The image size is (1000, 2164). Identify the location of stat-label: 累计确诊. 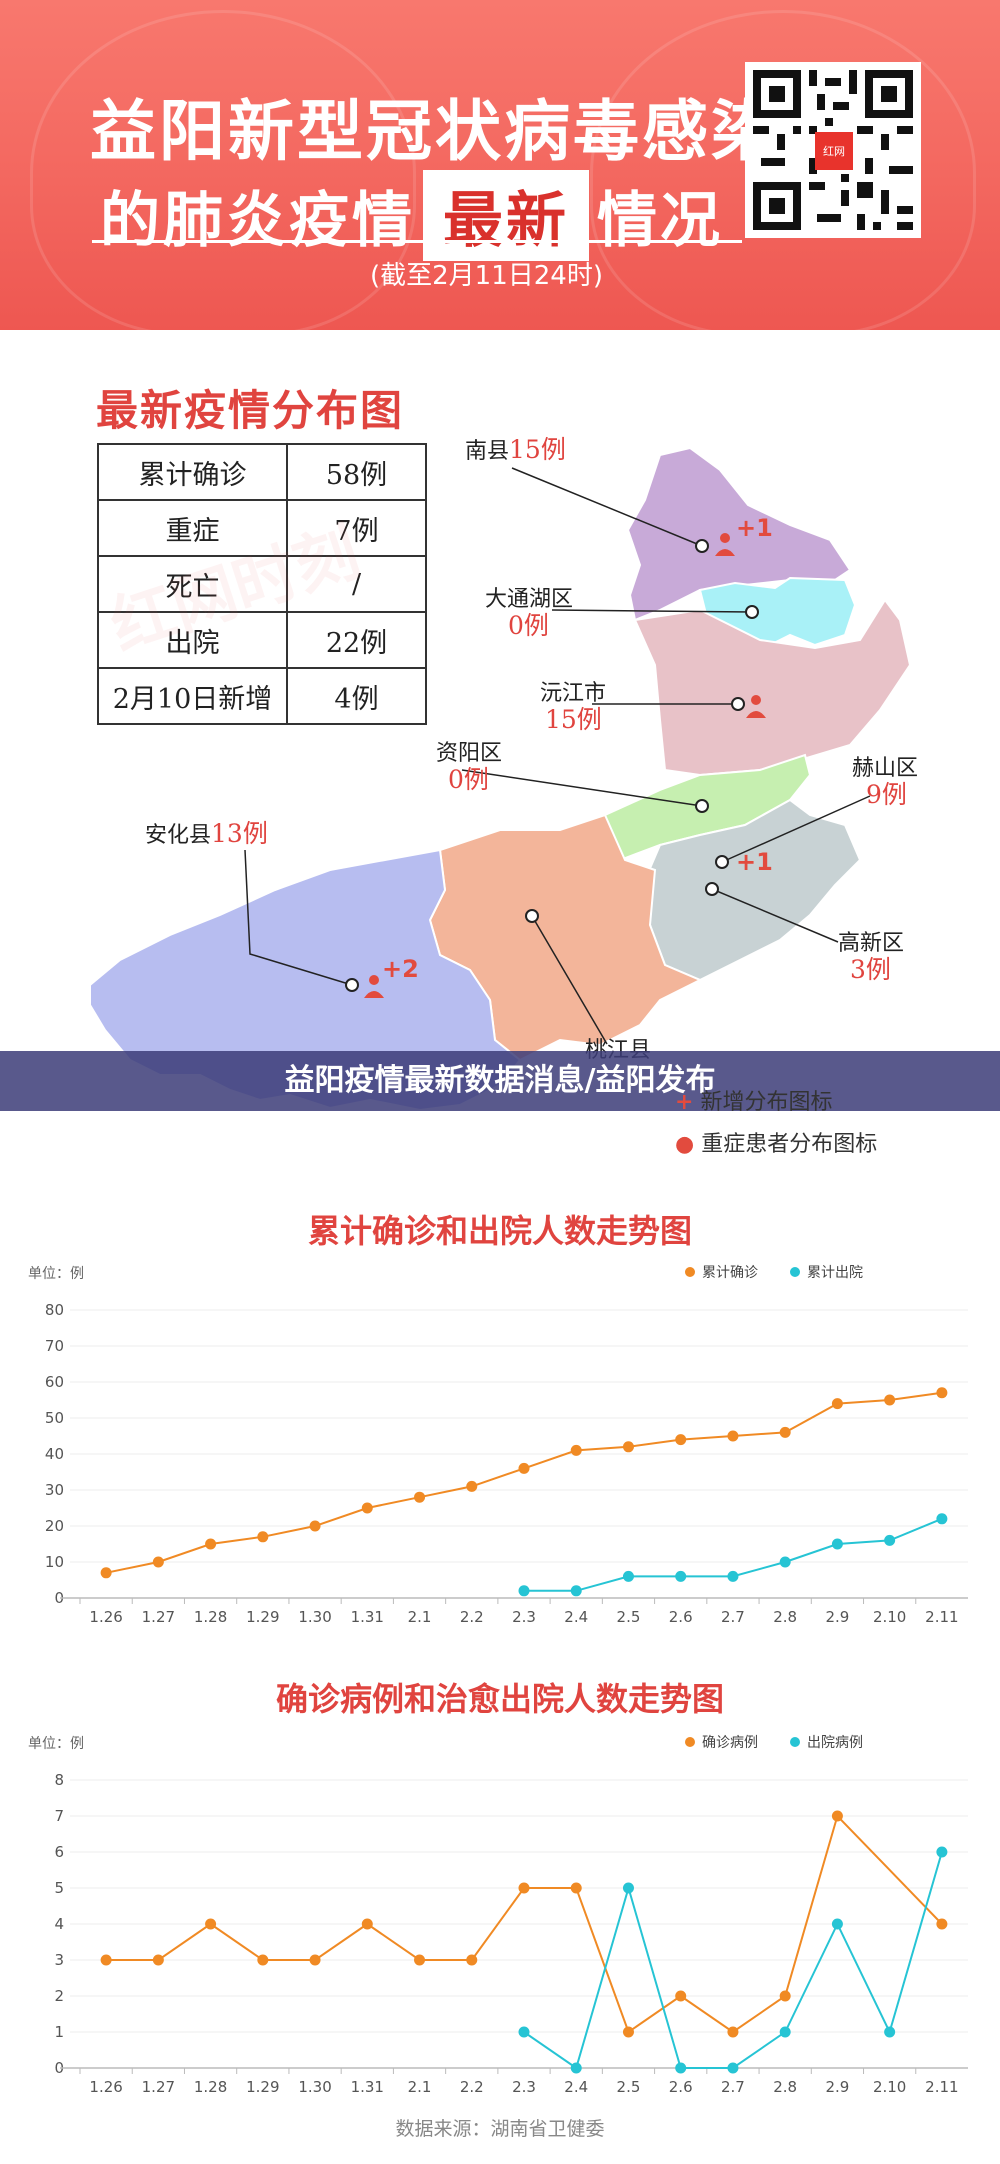
(192, 472).